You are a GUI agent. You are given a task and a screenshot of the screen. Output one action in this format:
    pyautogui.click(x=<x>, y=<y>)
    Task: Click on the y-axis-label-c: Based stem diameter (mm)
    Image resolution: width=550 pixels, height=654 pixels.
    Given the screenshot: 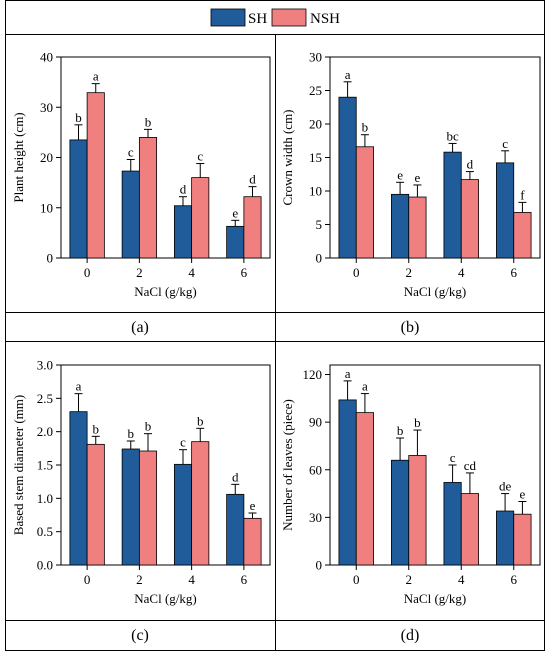 What is the action you would take?
    pyautogui.click(x=18, y=465)
    